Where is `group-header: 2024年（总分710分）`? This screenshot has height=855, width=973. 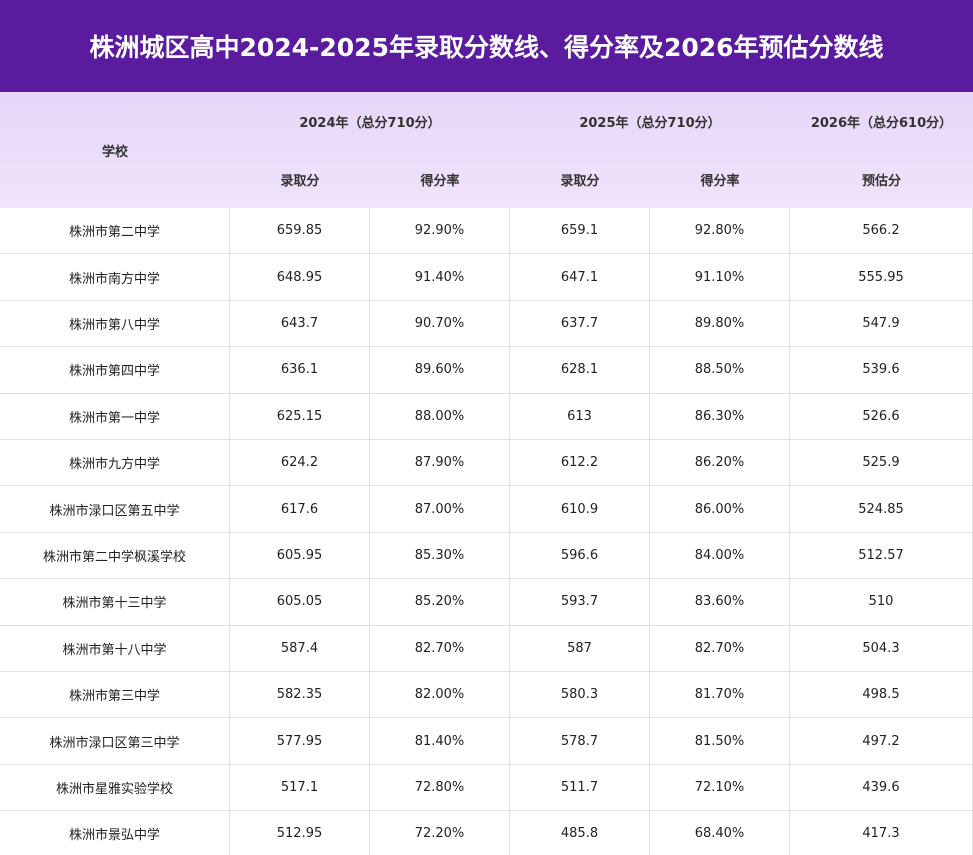 group-header: 2024年（总分710分） is located at coordinates (370, 123).